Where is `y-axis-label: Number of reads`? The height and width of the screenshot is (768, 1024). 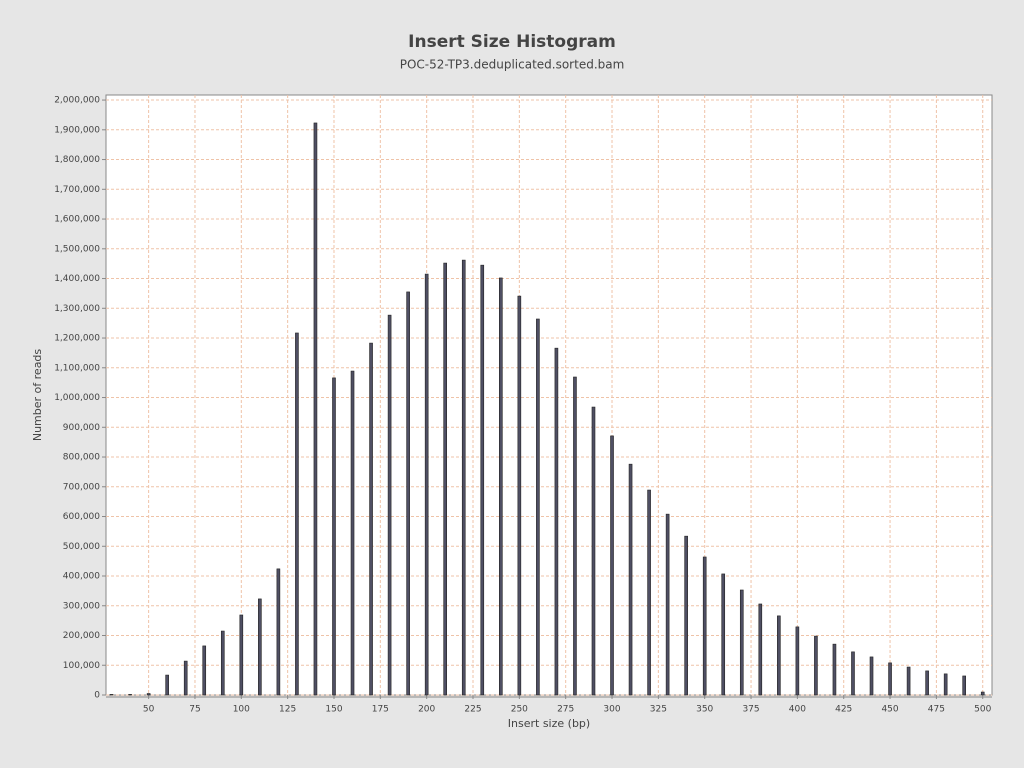
y-axis-label: Number of reads is located at coordinates (37, 395).